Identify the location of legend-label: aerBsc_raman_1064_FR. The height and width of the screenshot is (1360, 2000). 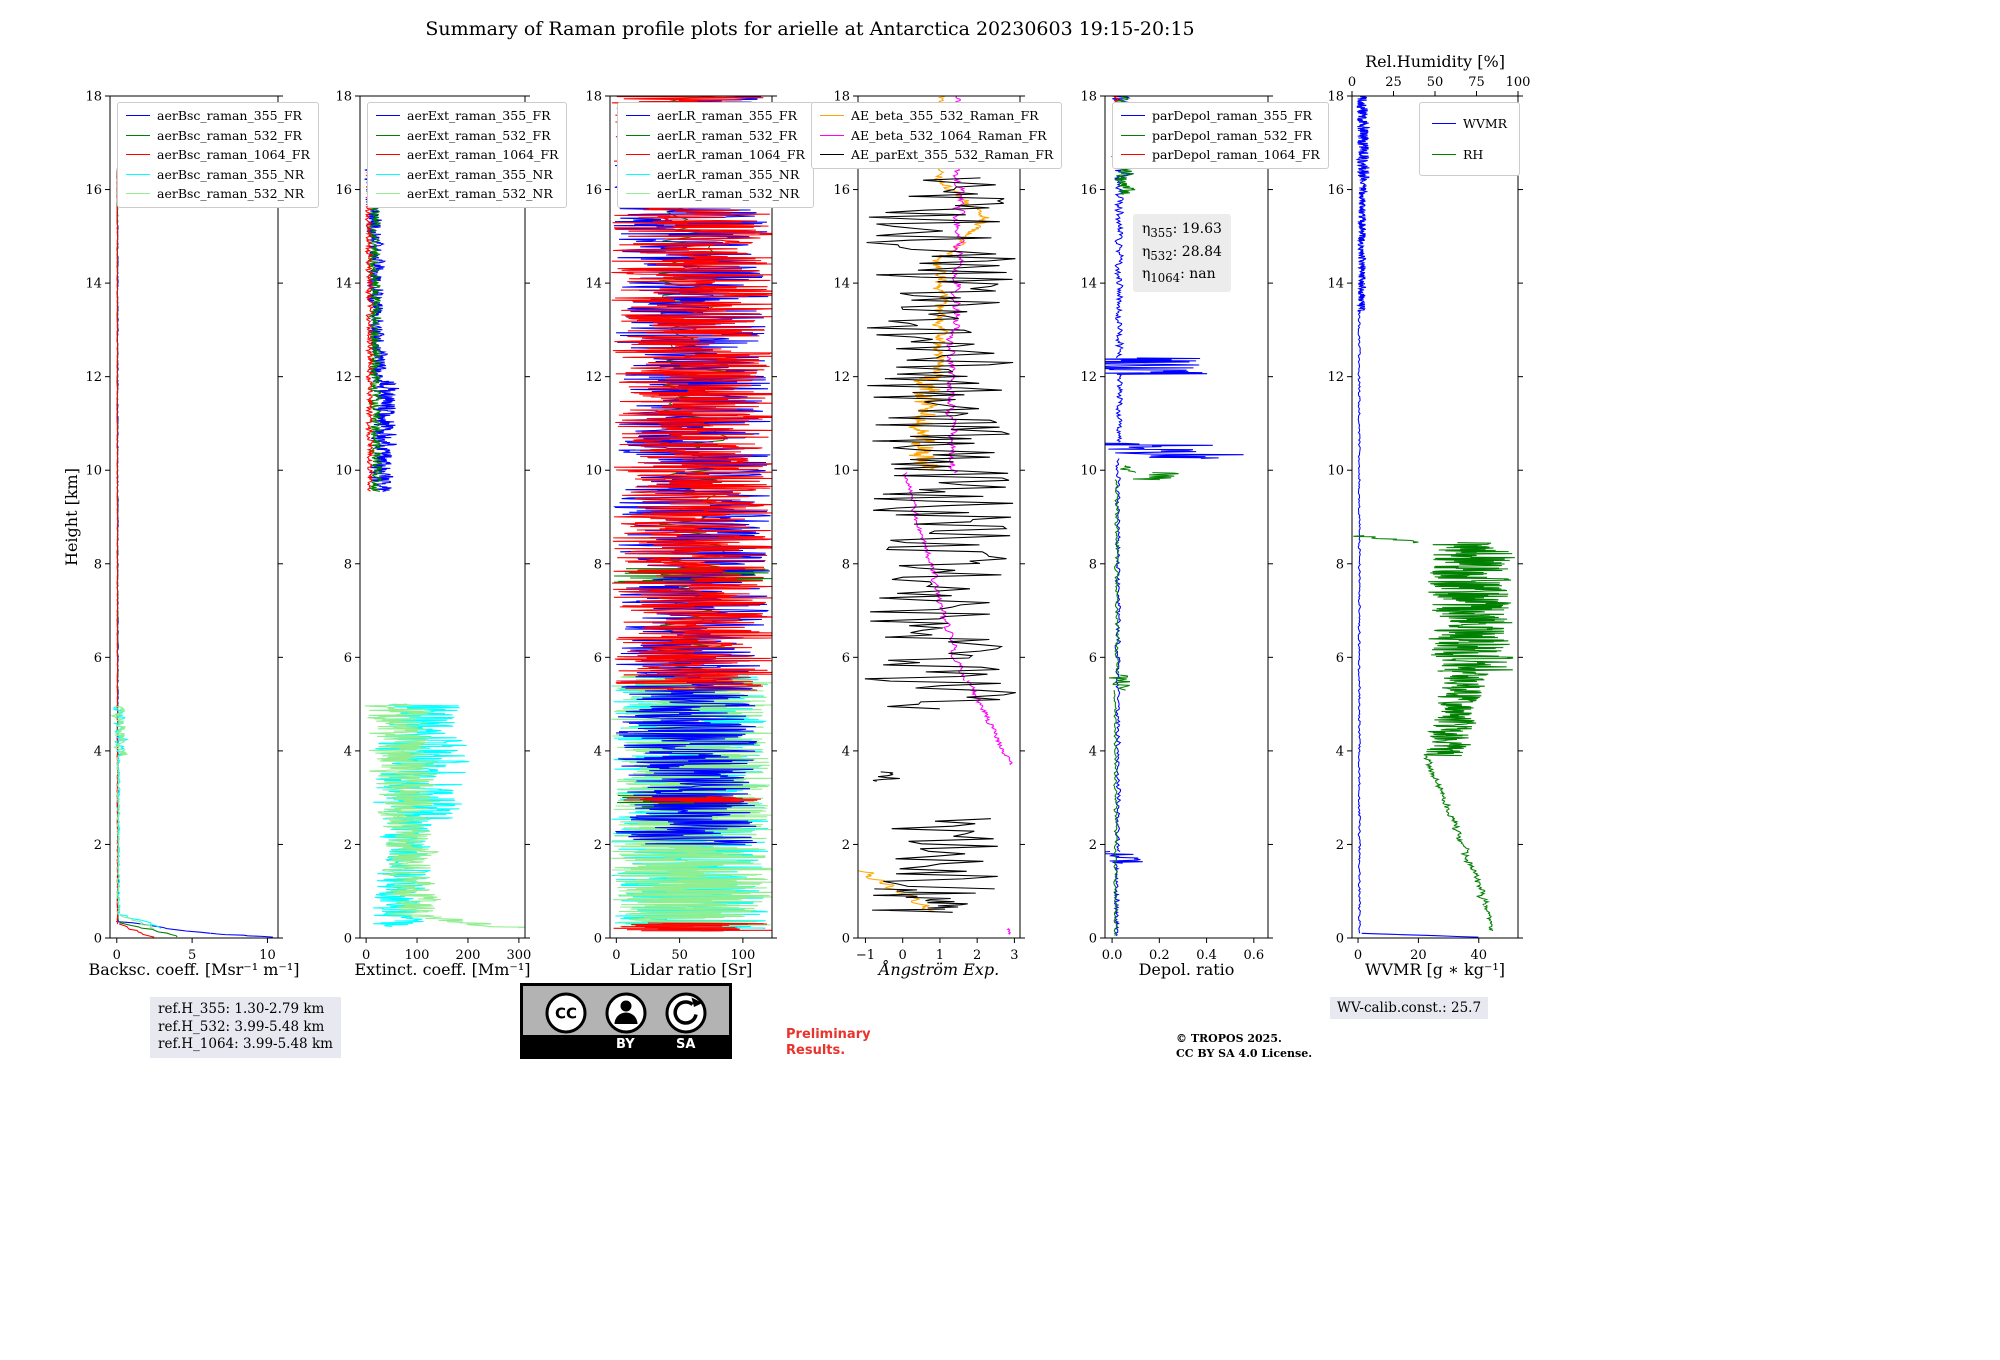
(233, 155).